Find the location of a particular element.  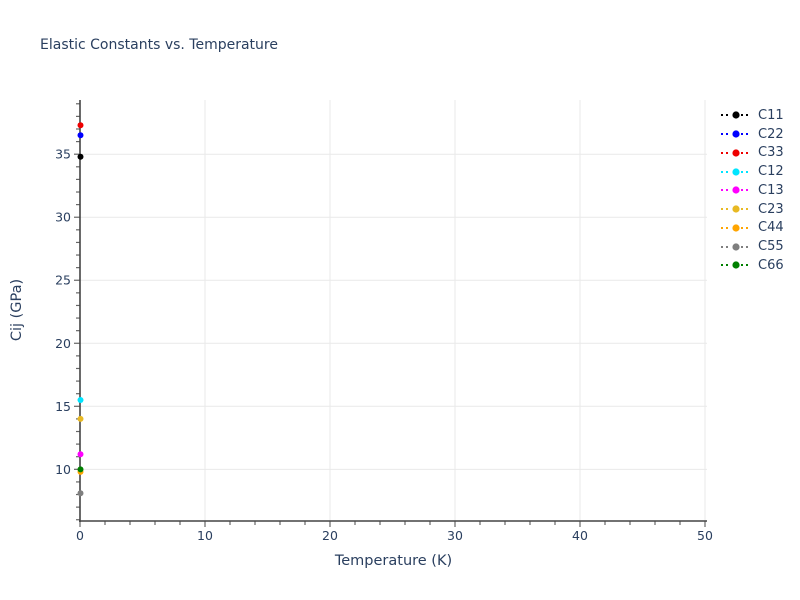

y-tick-label: 35 is located at coordinates (63, 154).